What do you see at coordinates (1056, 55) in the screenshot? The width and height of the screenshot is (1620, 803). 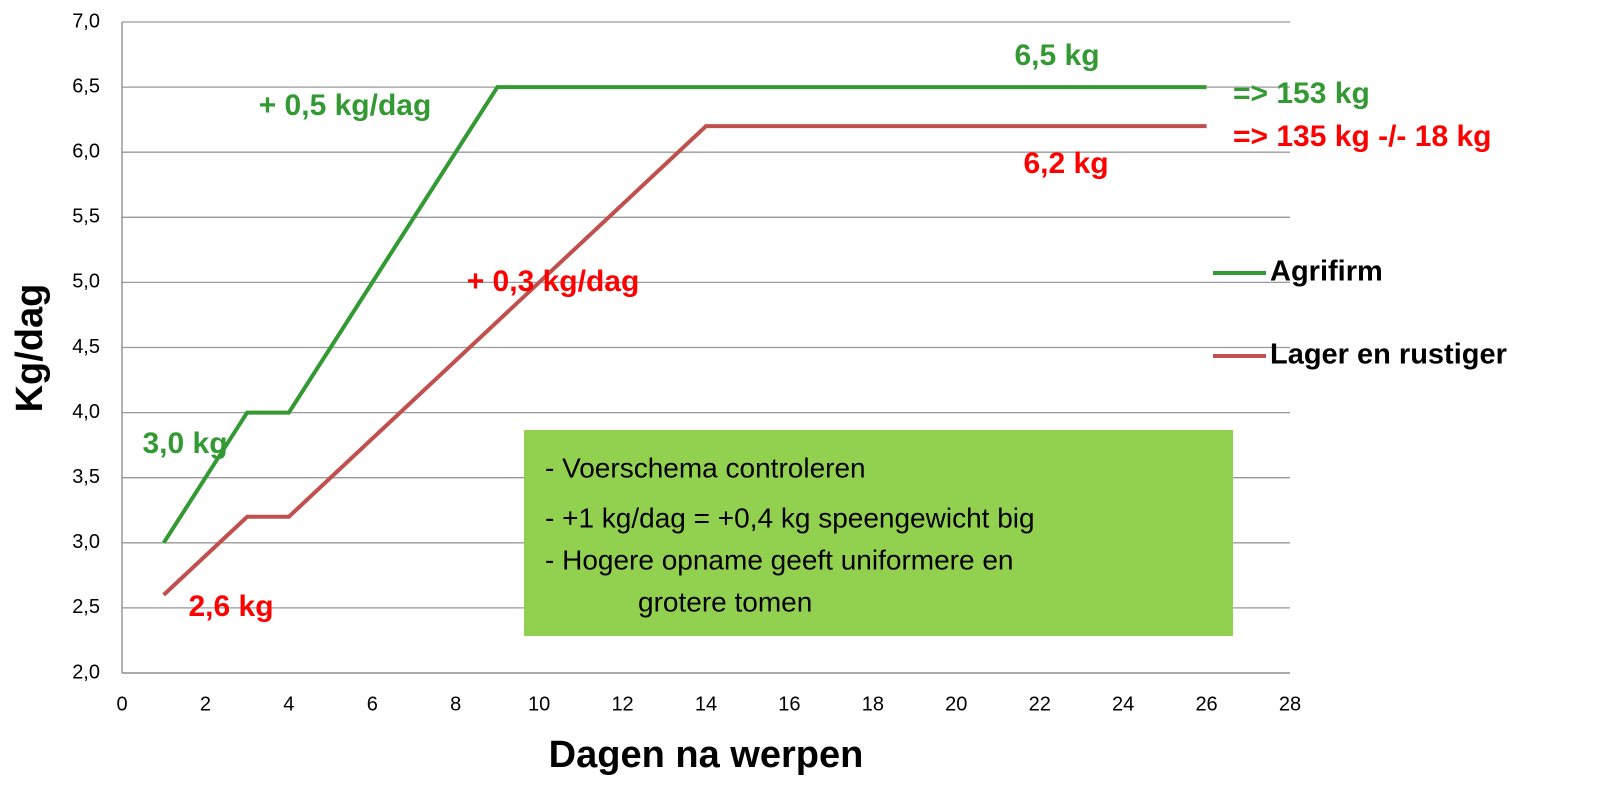 I see `annotation: 6,5 kg` at bounding box center [1056, 55].